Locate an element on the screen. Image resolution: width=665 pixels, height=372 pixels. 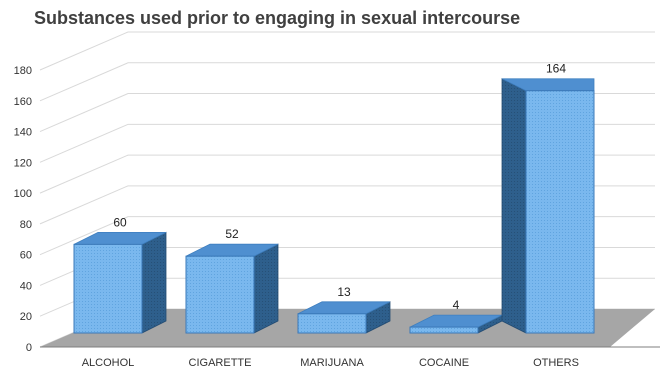
y-tick-label: 180 is located at coordinates (23, 71).